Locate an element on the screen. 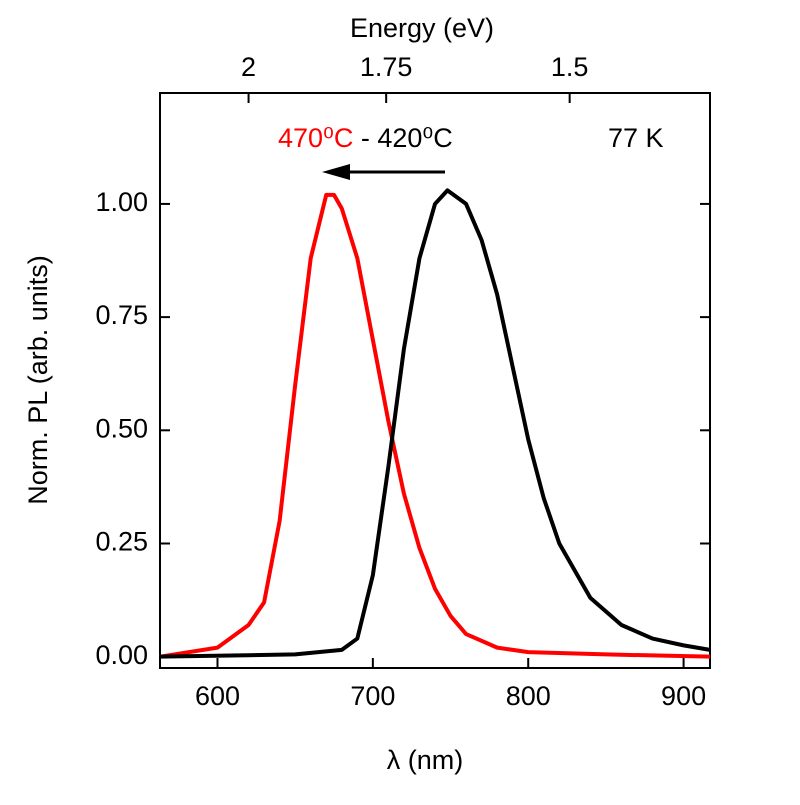 The image size is (800, 805). x-tick-label: 700 is located at coordinates (372, 696).